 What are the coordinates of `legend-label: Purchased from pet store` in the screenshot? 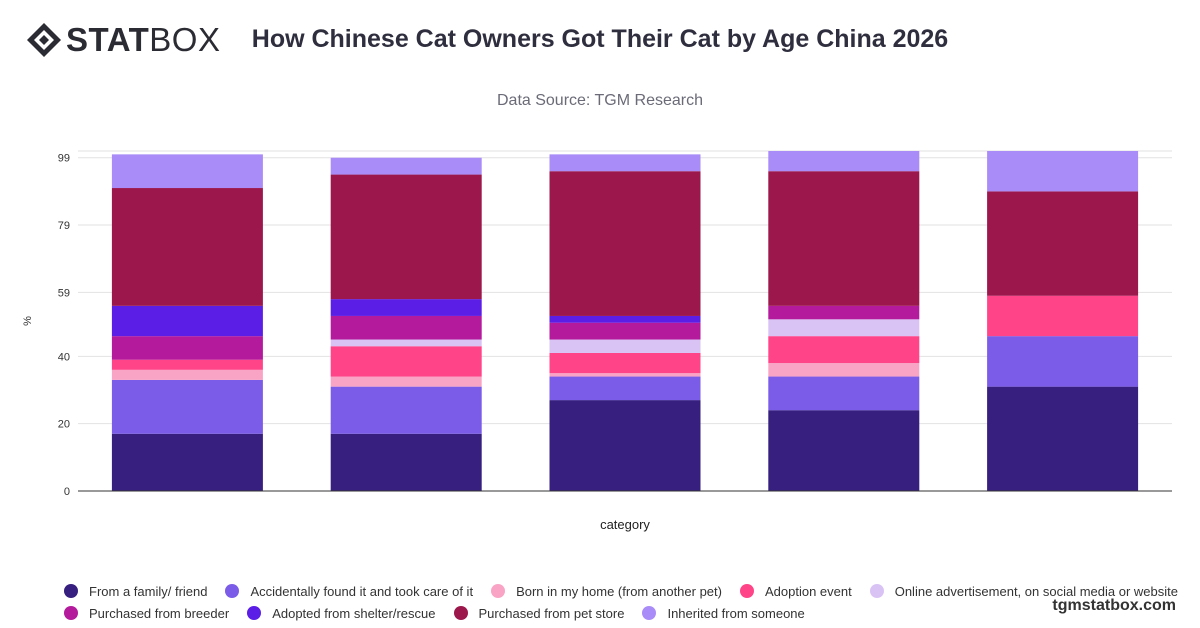 It's located at (551, 613).